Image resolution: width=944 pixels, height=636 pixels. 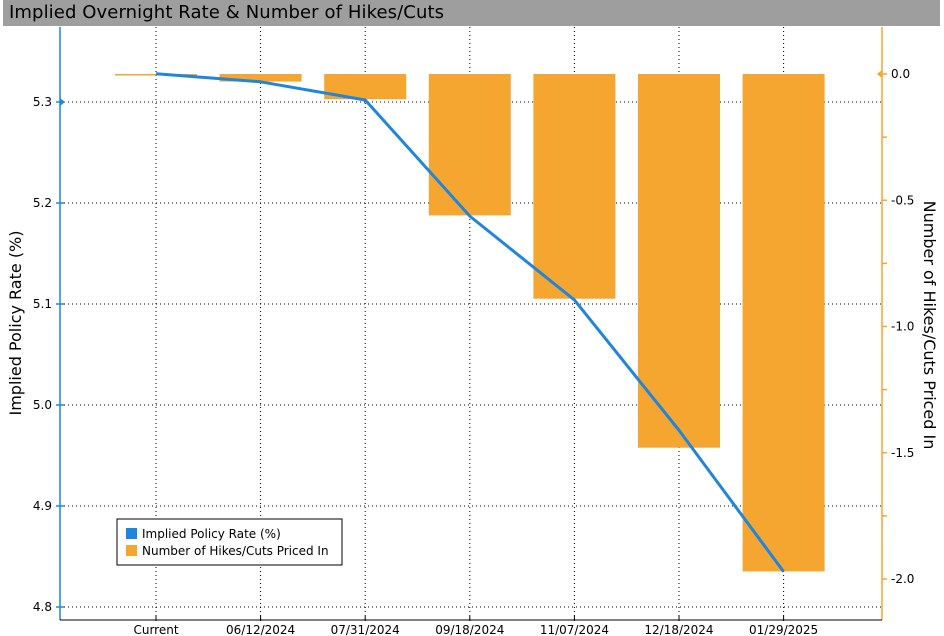 What do you see at coordinates (260, 629) in the screenshot?
I see `x-tick-label: 06/12/2024` at bounding box center [260, 629].